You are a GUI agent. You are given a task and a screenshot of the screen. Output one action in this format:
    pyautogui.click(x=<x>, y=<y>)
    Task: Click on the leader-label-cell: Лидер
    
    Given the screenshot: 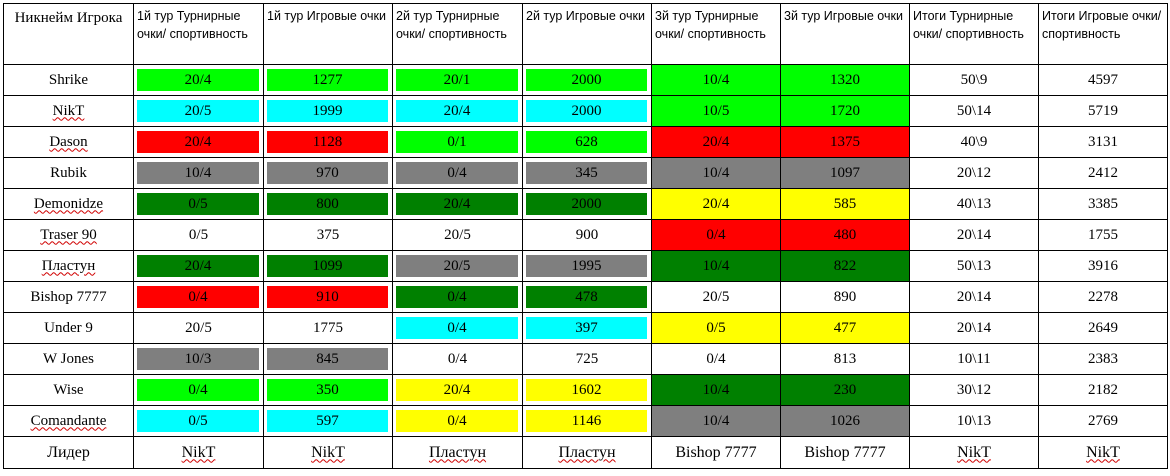 What is the action you would take?
    pyautogui.click(x=68, y=452)
    